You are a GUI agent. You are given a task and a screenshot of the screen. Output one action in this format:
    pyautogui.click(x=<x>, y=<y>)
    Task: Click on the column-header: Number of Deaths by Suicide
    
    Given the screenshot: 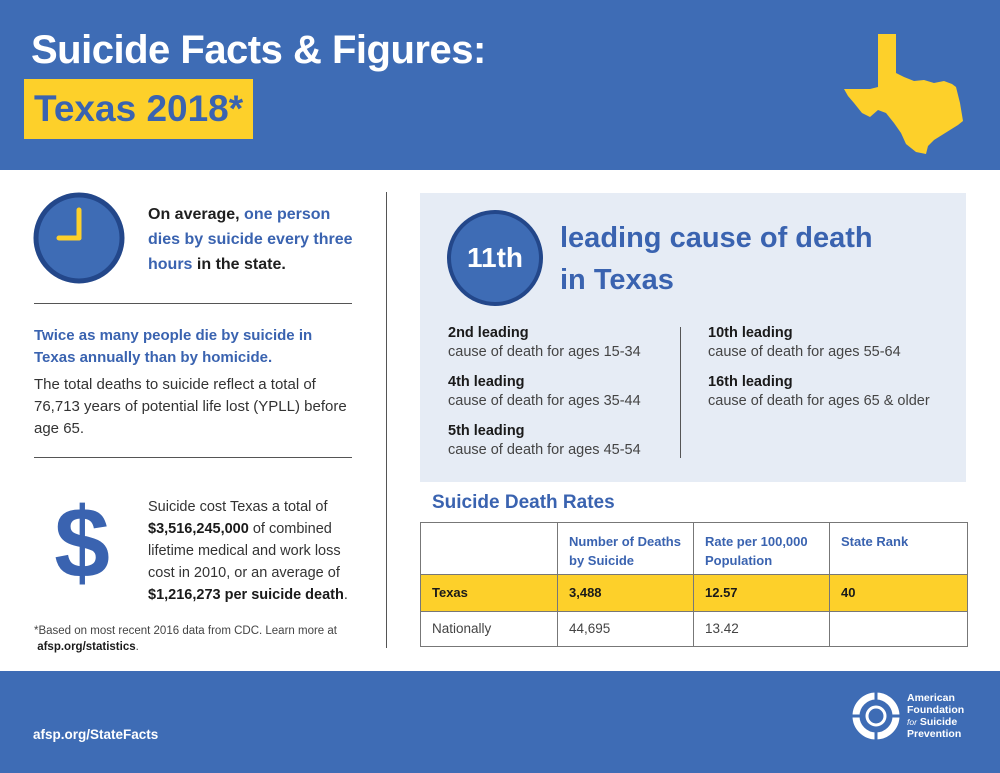 What is the action you would take?
    pyautogui.click(x=625, y=548)
    